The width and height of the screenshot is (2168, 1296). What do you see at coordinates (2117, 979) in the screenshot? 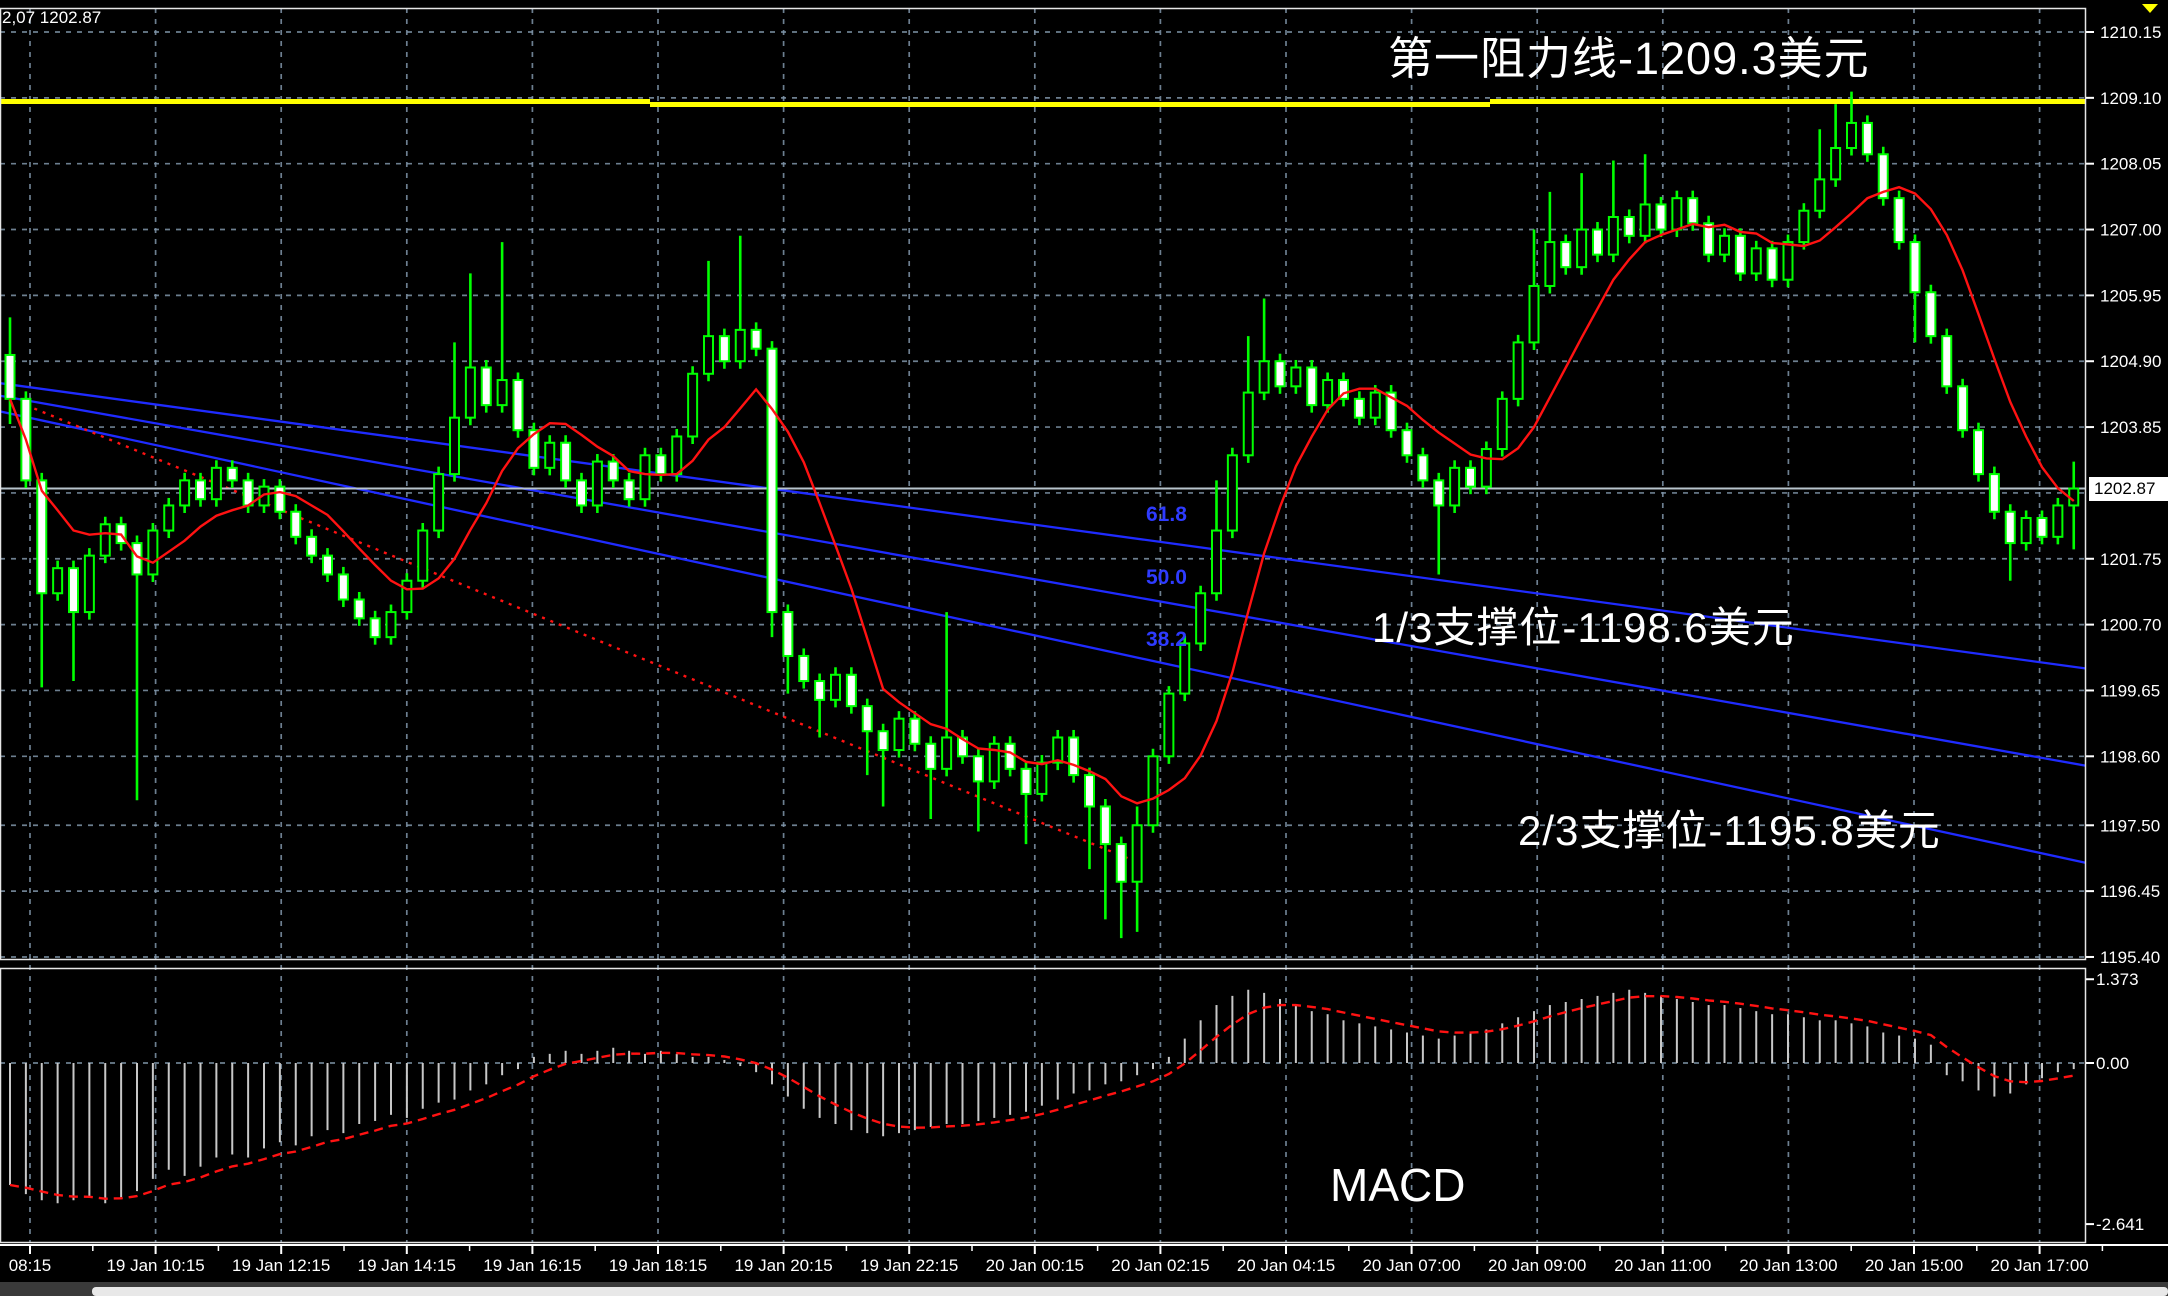
I see `macd-axis-label: 1.373` at bounding box center [2117, 979].